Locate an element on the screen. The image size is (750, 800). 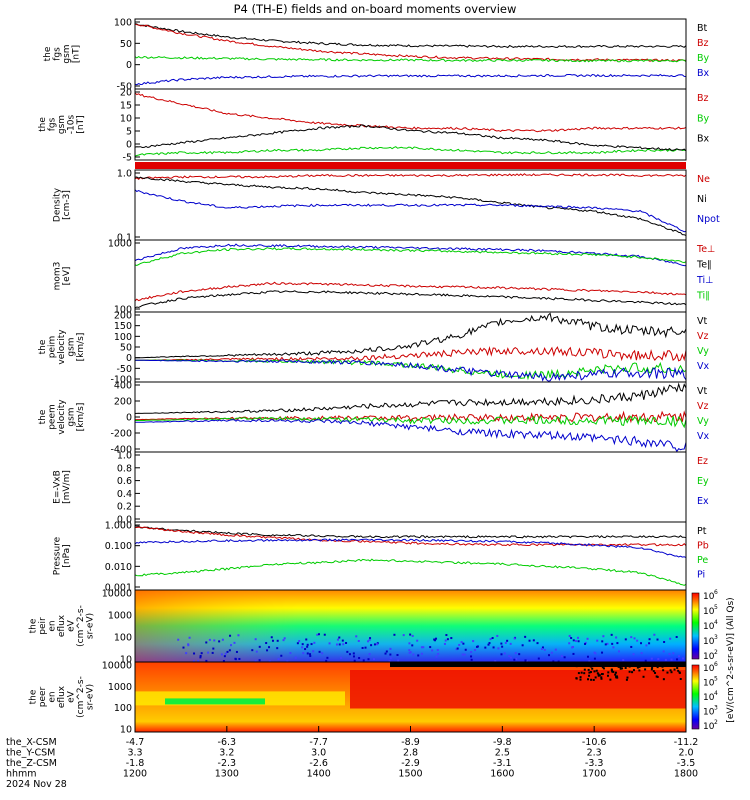
ylabel-text: eflux is located at coordinates (62, 696).